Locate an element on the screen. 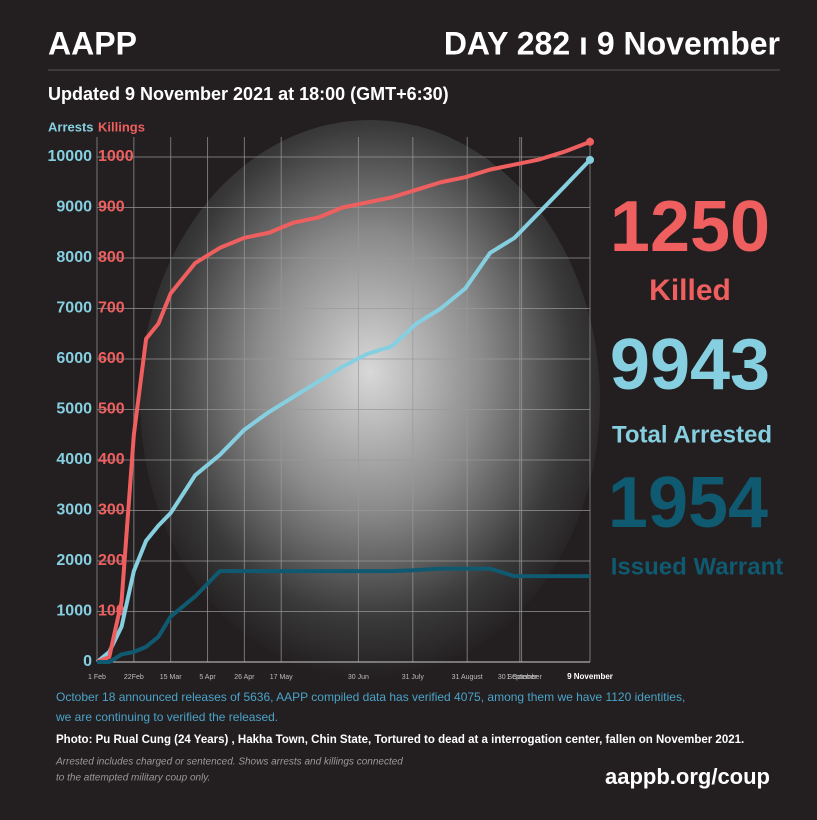 Image resolution: width=817 pixels, height=820 pixels. day: DAY 282 ı 9 November is located at coordinates (612, 43).